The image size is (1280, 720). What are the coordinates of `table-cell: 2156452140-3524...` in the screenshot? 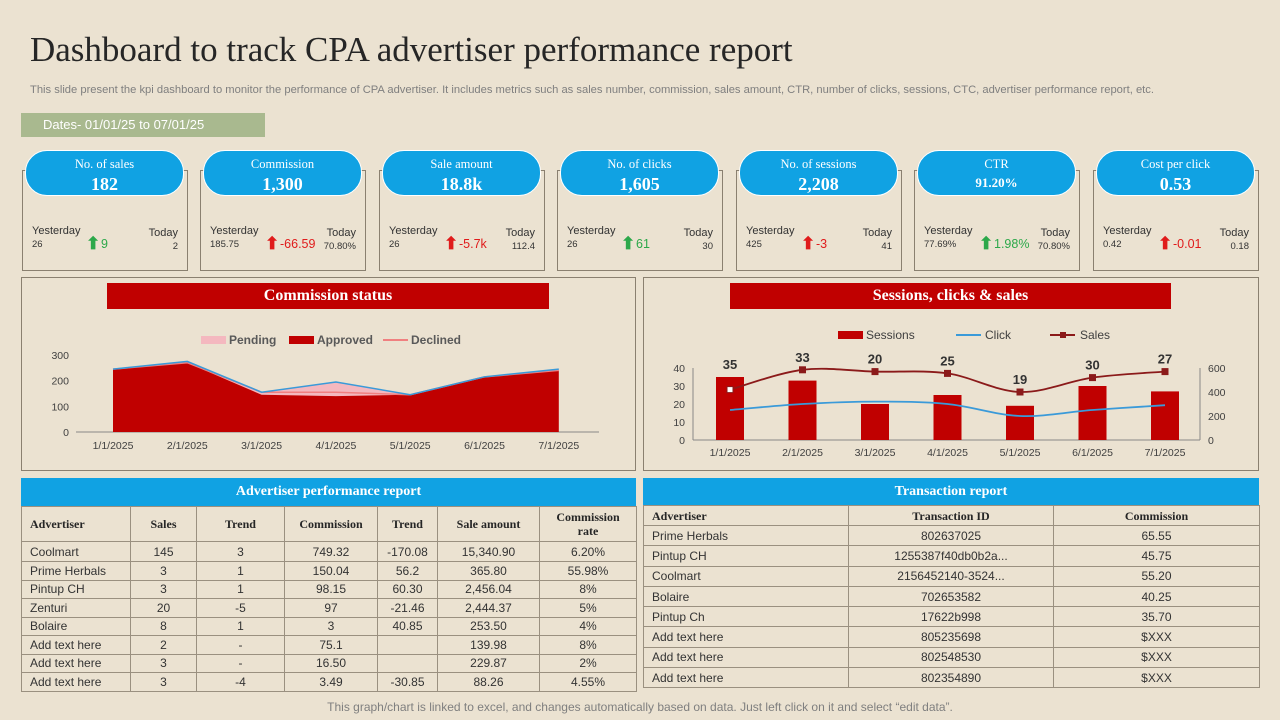 It's located at (951, 576).